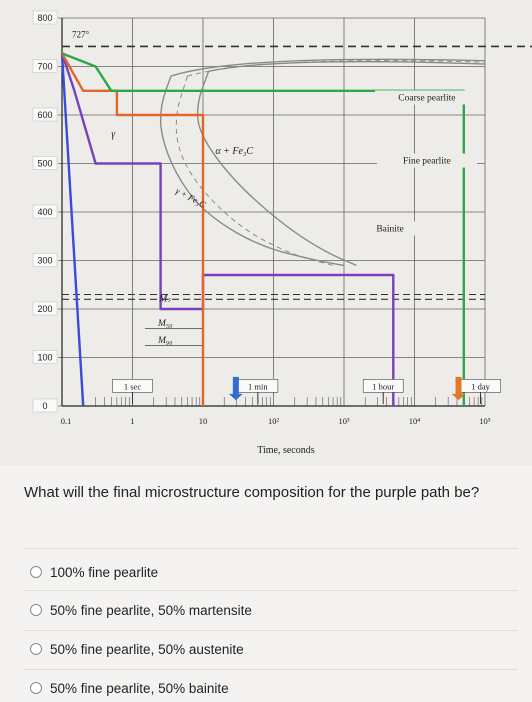 The width and height of the screenshot is (532, 702). I want to click on time-marker-label: 1 min, so click(258, 386).